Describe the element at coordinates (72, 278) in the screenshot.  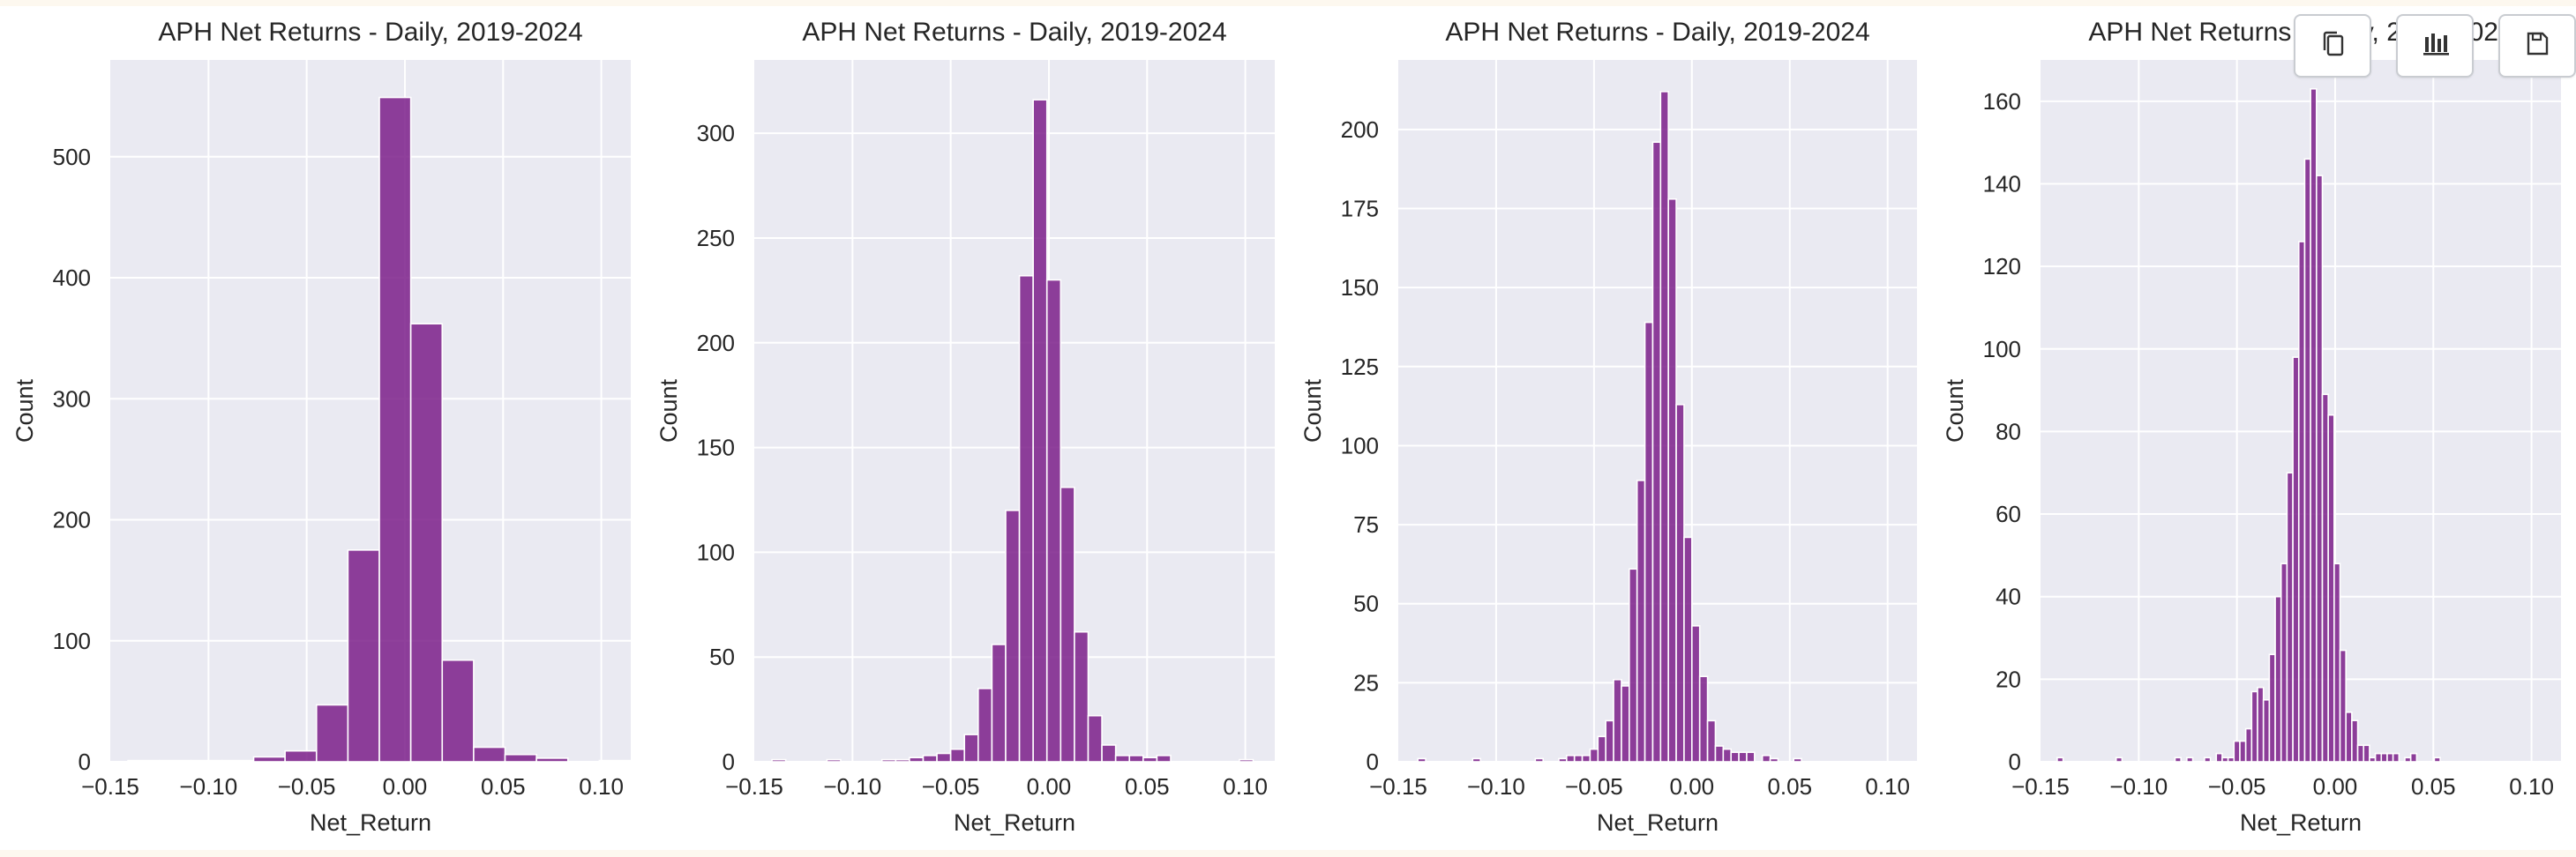
I see `y-tick-label: 400` at that location.